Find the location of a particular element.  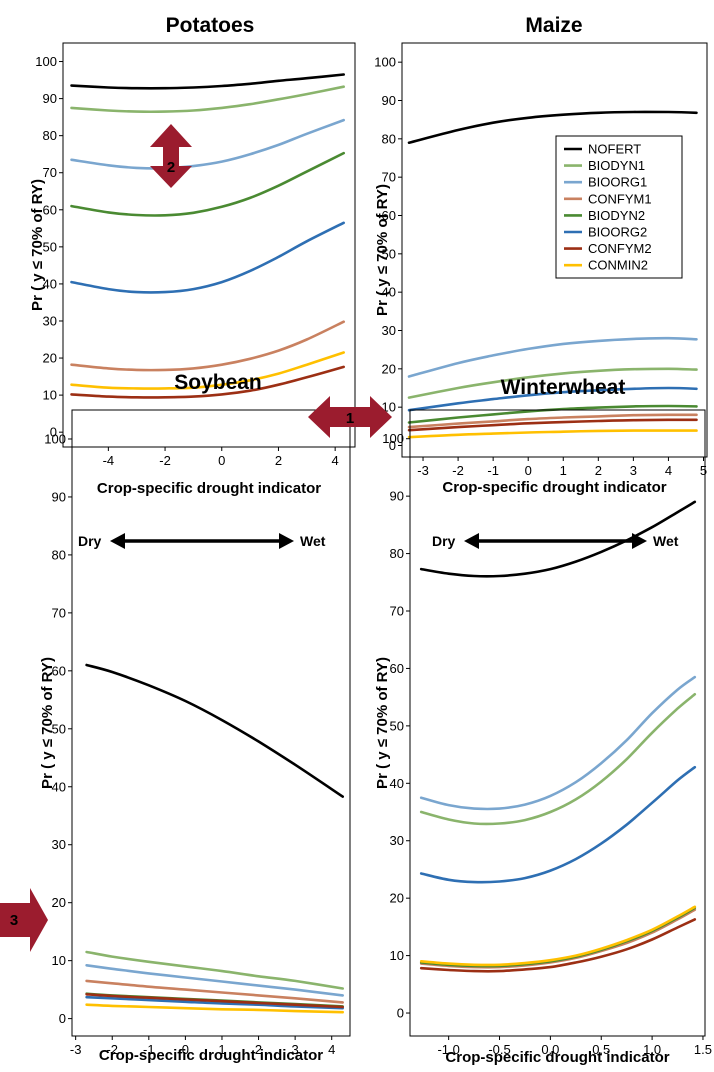

x-tick-label: 2 is located at coordinates (278, 460).